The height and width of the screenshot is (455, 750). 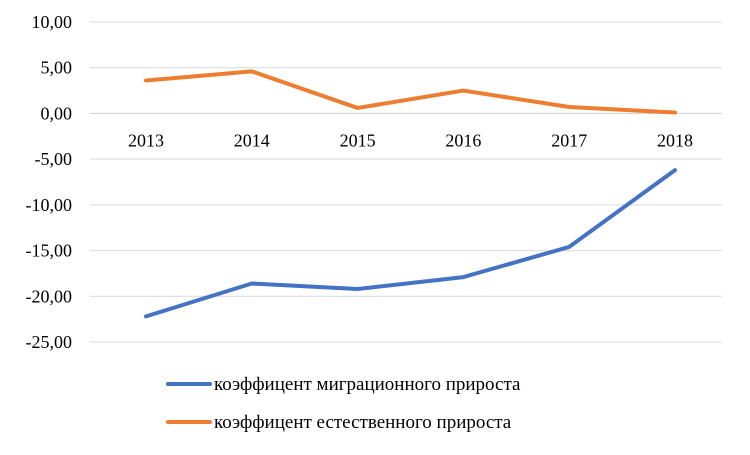 What do you see at coordinates (463, 140) in the screenshot?
I see `x-tick-label: 2016` at bounding box center [463, 140].